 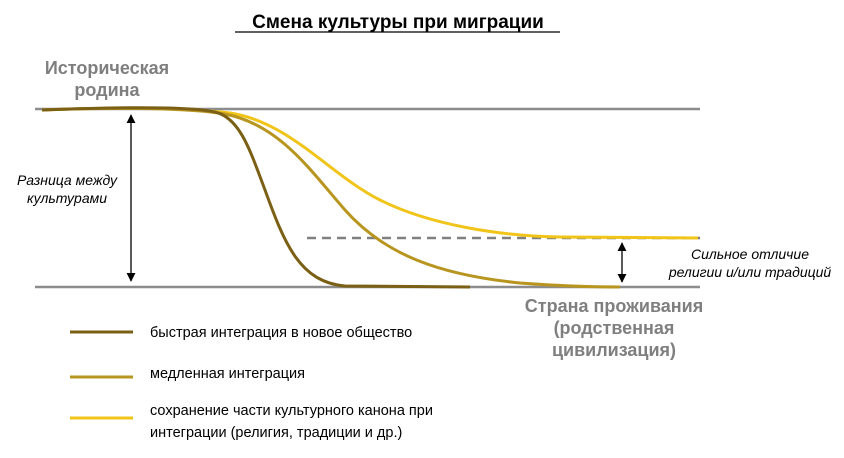 What do you see at coordinates (398, 22) in the screenshot?
I see `diagram-title: Смена культуры при миграции` at bounding box center [398, 22].